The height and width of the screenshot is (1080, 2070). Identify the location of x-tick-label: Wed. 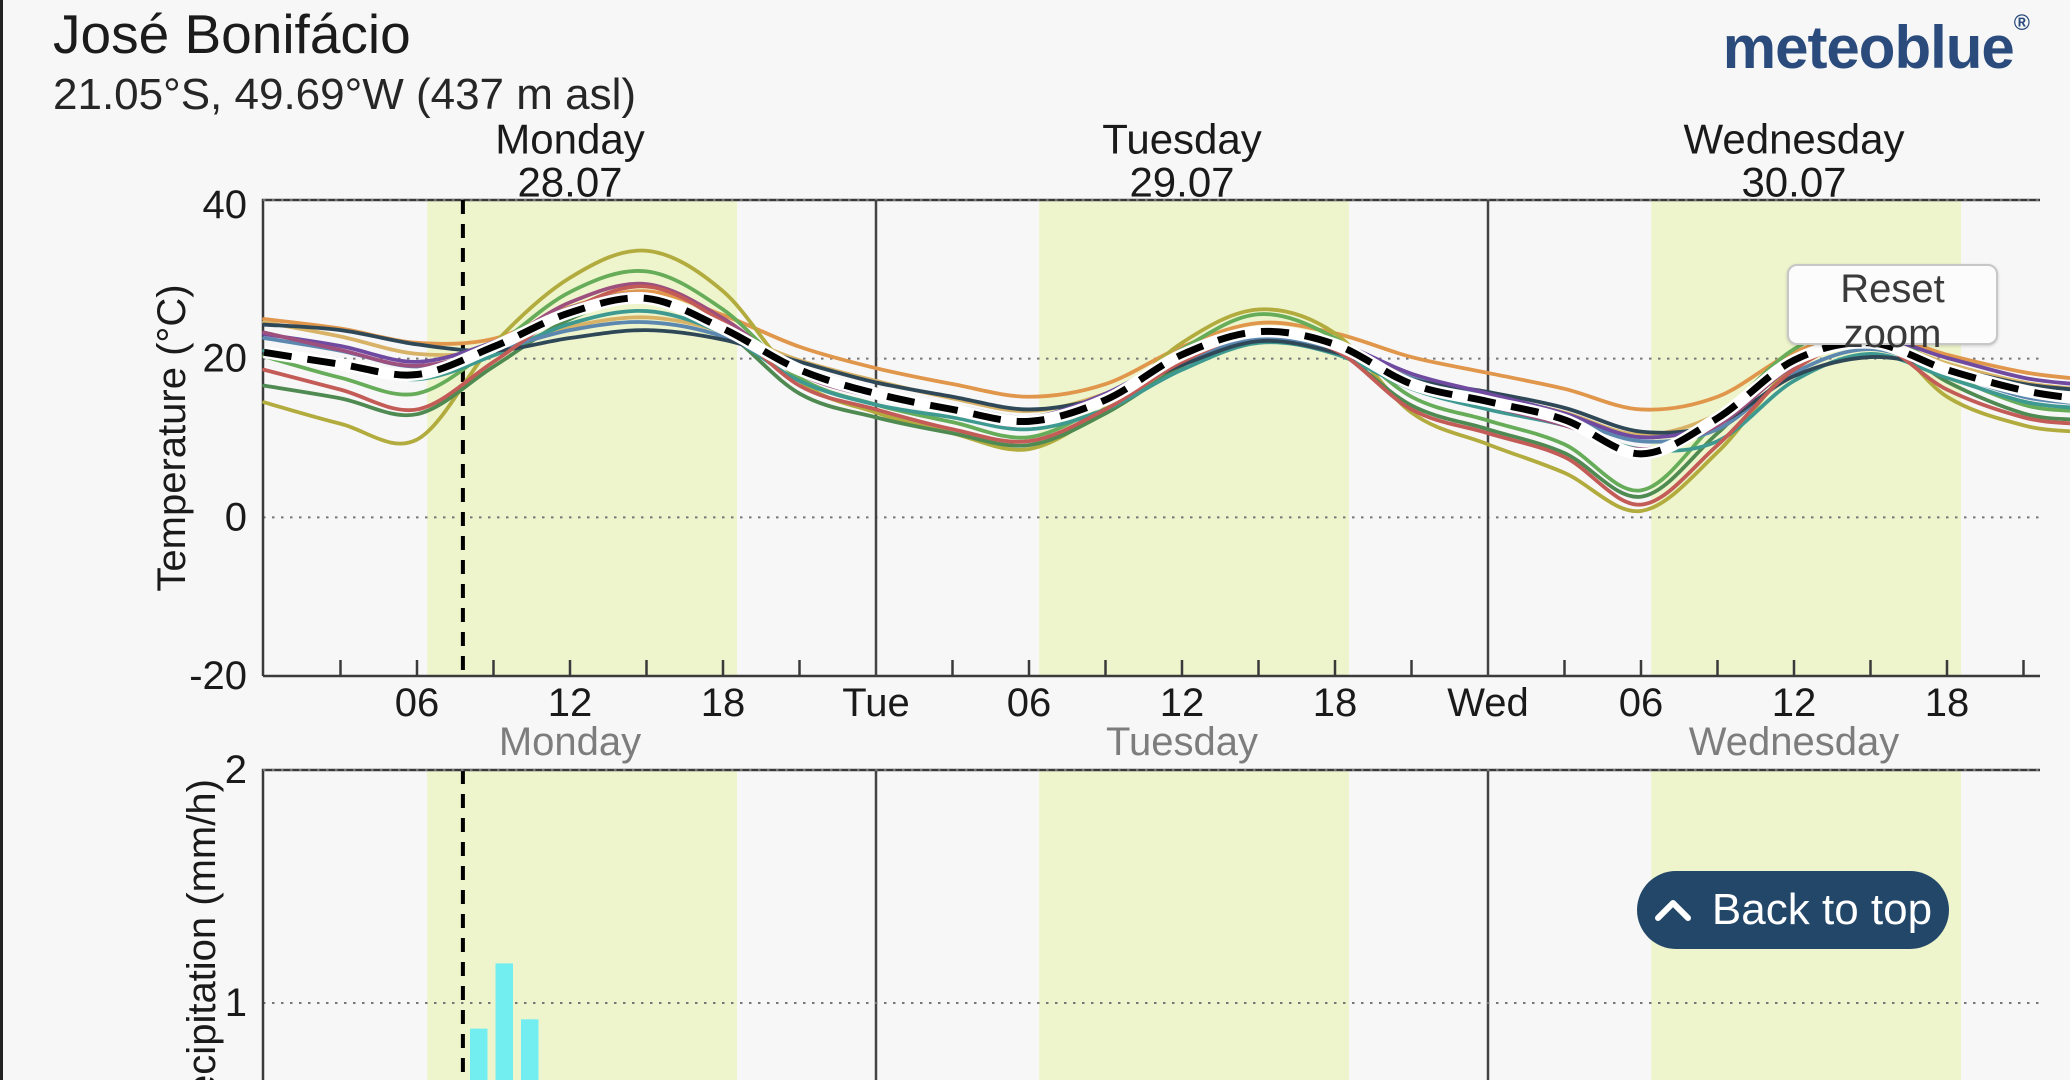
(1488, 703).